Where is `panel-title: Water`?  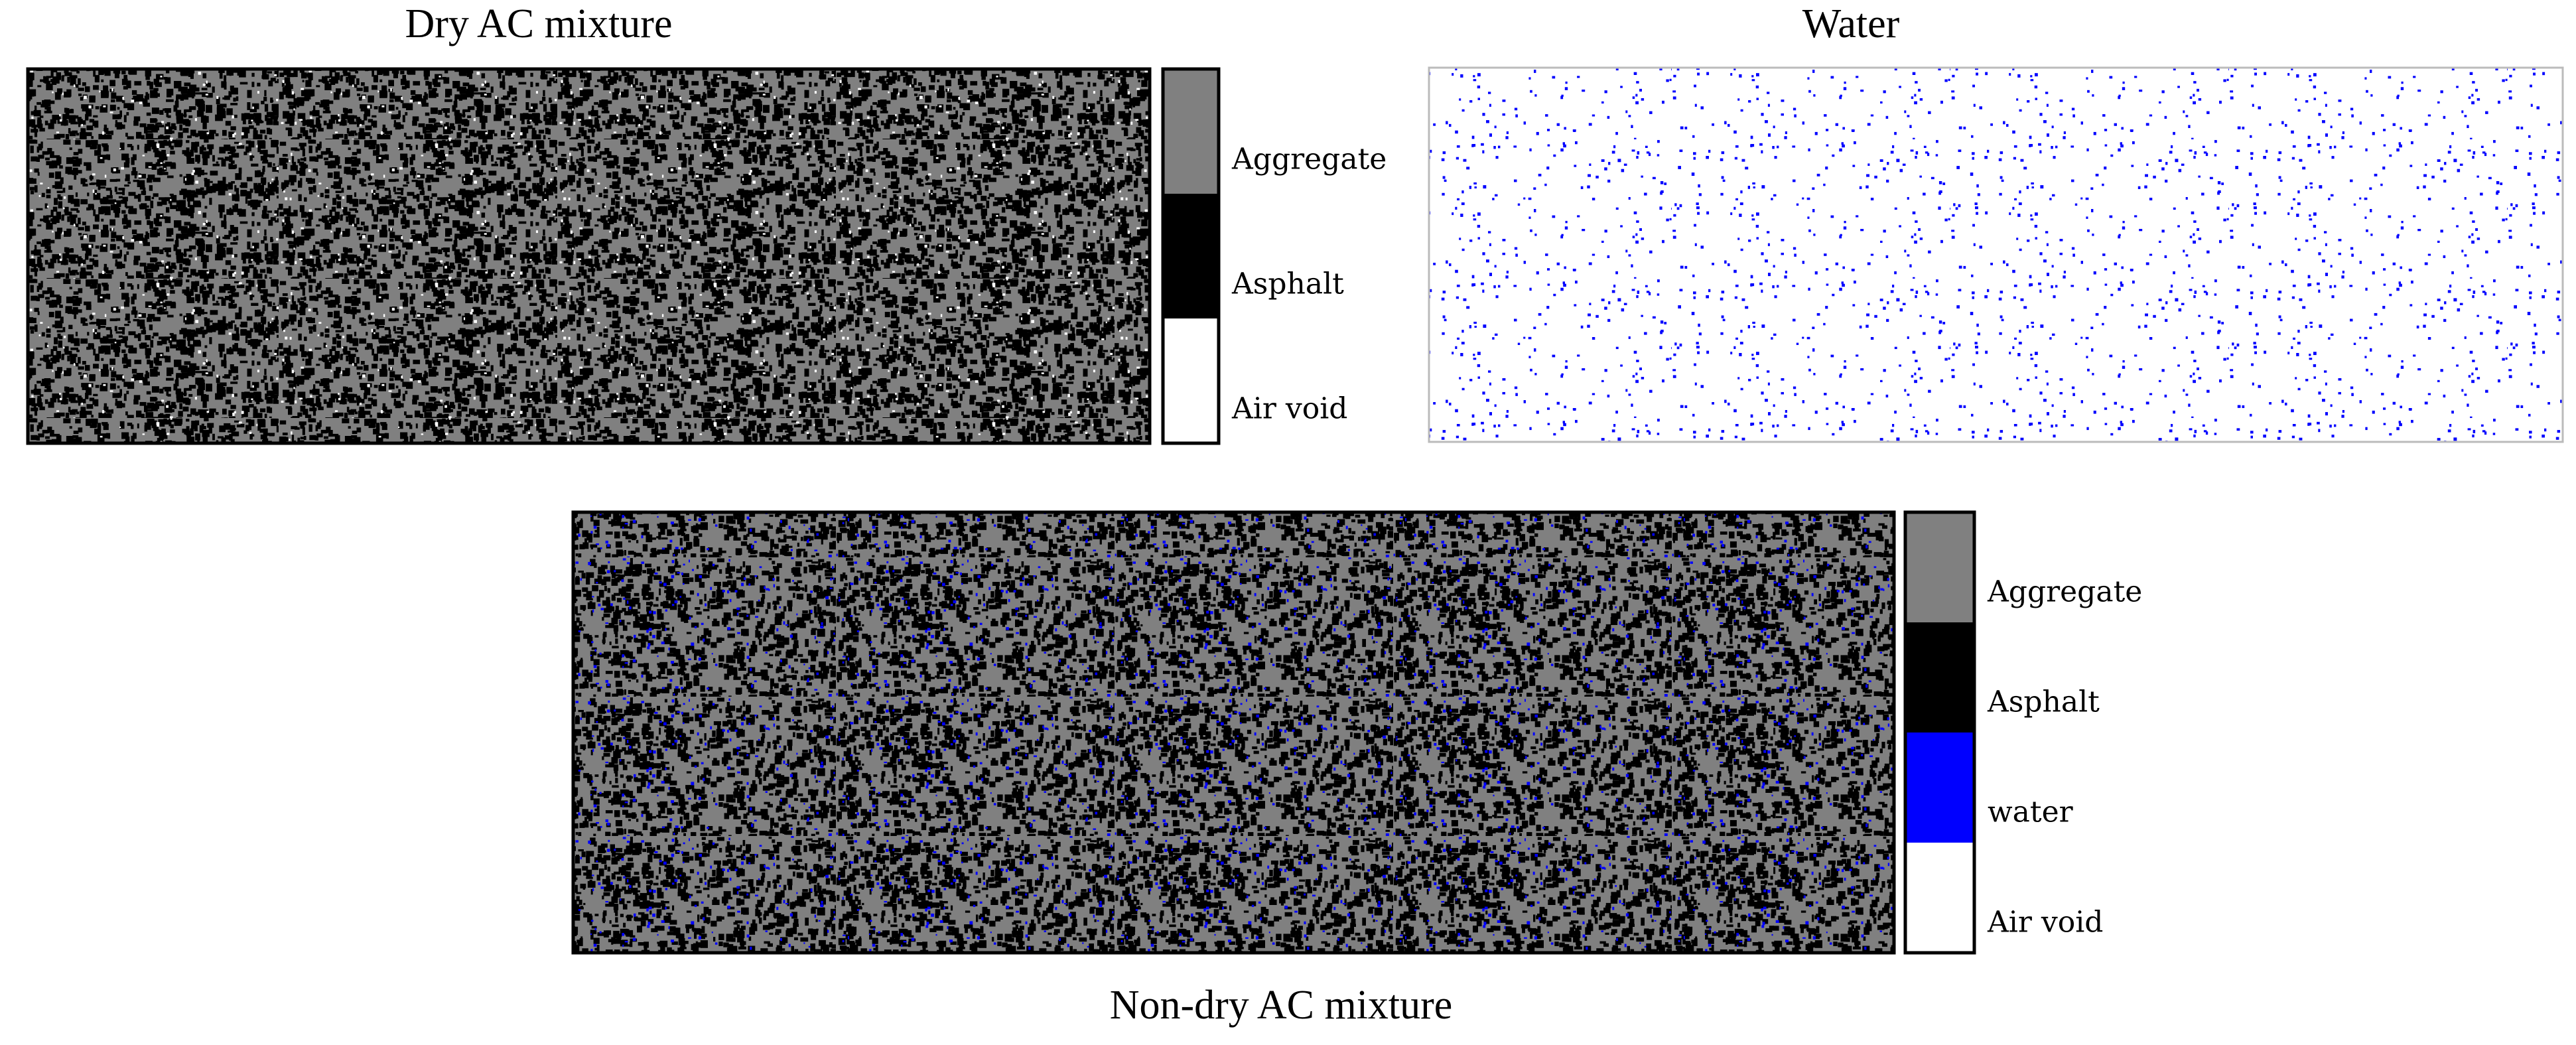 panel-title: Water is located at coordinates (1851, 23).